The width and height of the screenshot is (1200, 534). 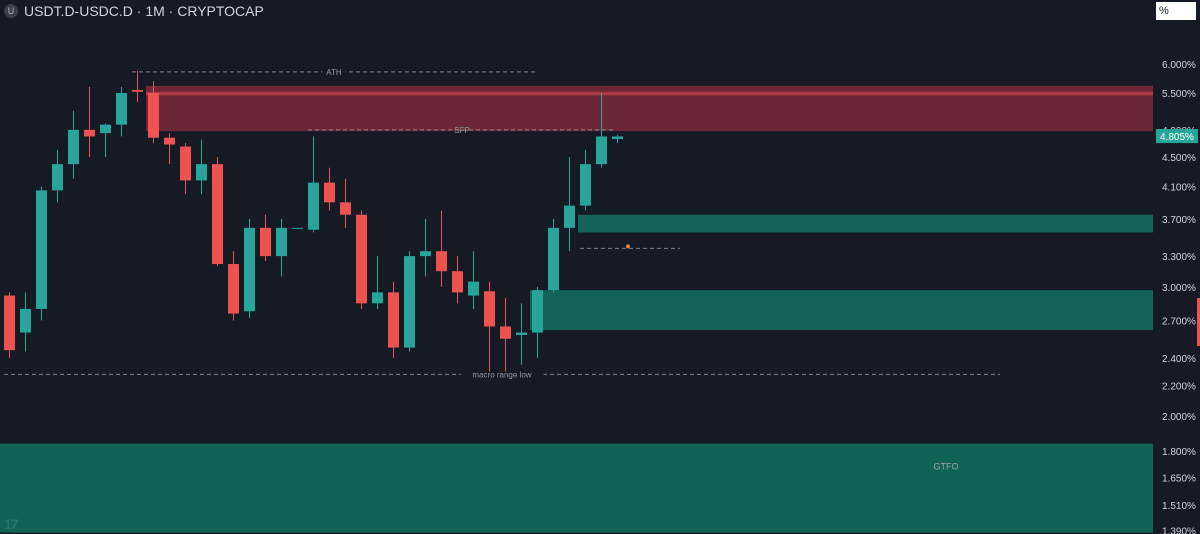 What do you see at coordinates (1179, 257) in the screenshot?
I see `y-tick-label: 3.300%` at bounding box center [1179, 257].